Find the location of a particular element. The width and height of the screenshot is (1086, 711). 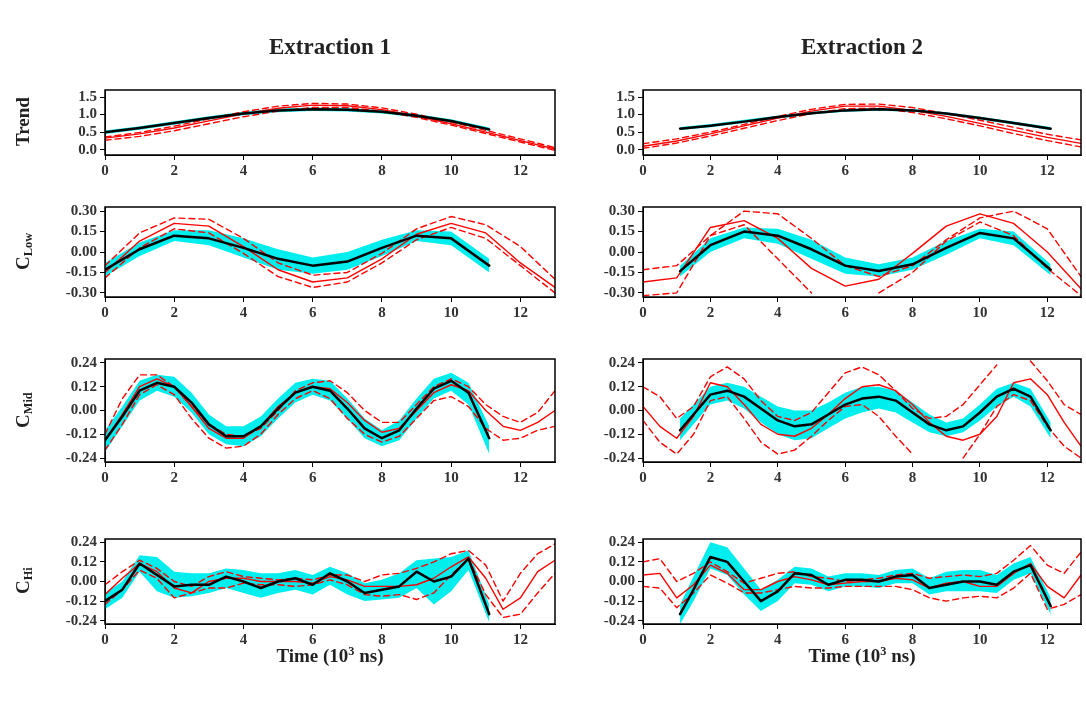

chart-title: Extraction 1 is located at coordinates (330, 47).